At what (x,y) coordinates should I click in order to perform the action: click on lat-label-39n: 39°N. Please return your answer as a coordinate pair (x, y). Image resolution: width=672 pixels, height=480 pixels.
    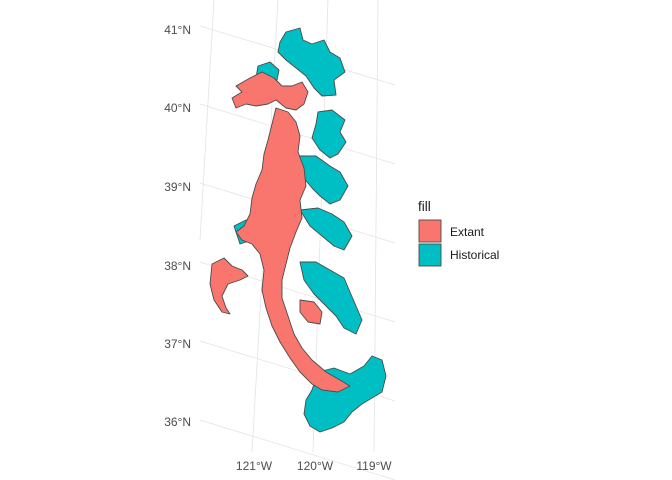
    Looking at the image, I should click on (177, 187).